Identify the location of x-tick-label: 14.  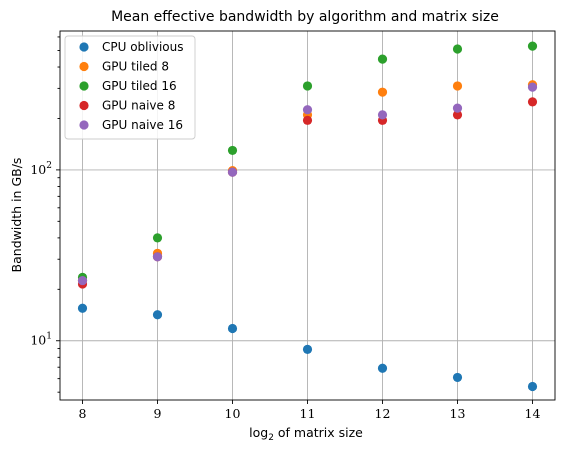
(533, 413).